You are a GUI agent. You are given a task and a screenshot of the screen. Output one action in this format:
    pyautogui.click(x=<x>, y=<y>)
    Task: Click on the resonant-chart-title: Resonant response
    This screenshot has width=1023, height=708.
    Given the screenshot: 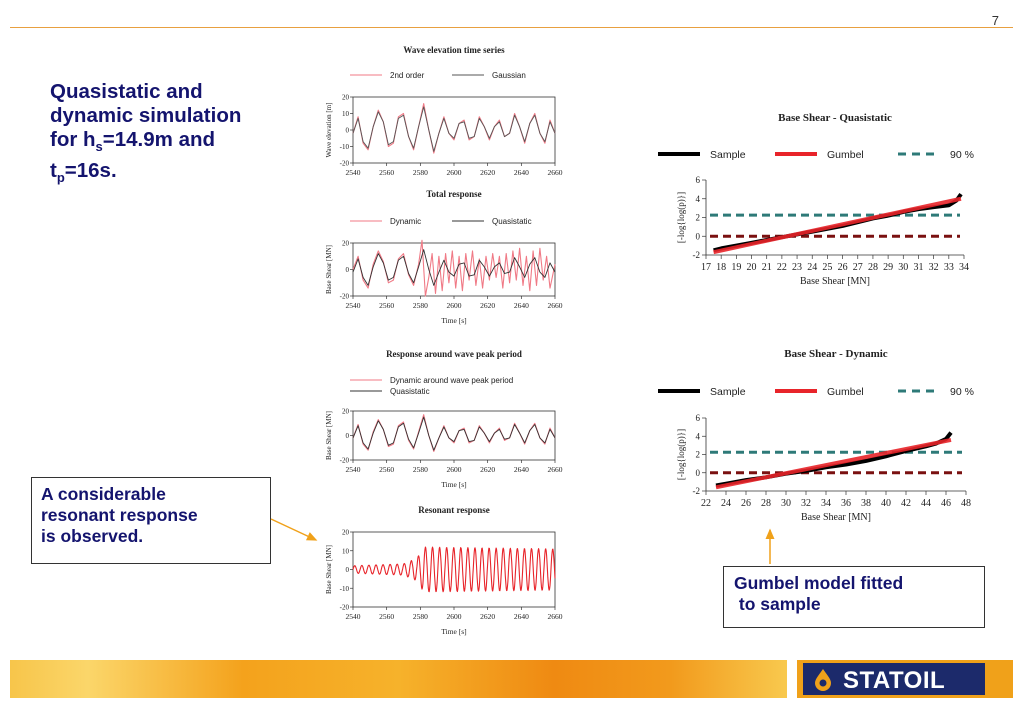 What is the action you would take?
    pyautogui.click(x=454, y=510)
    